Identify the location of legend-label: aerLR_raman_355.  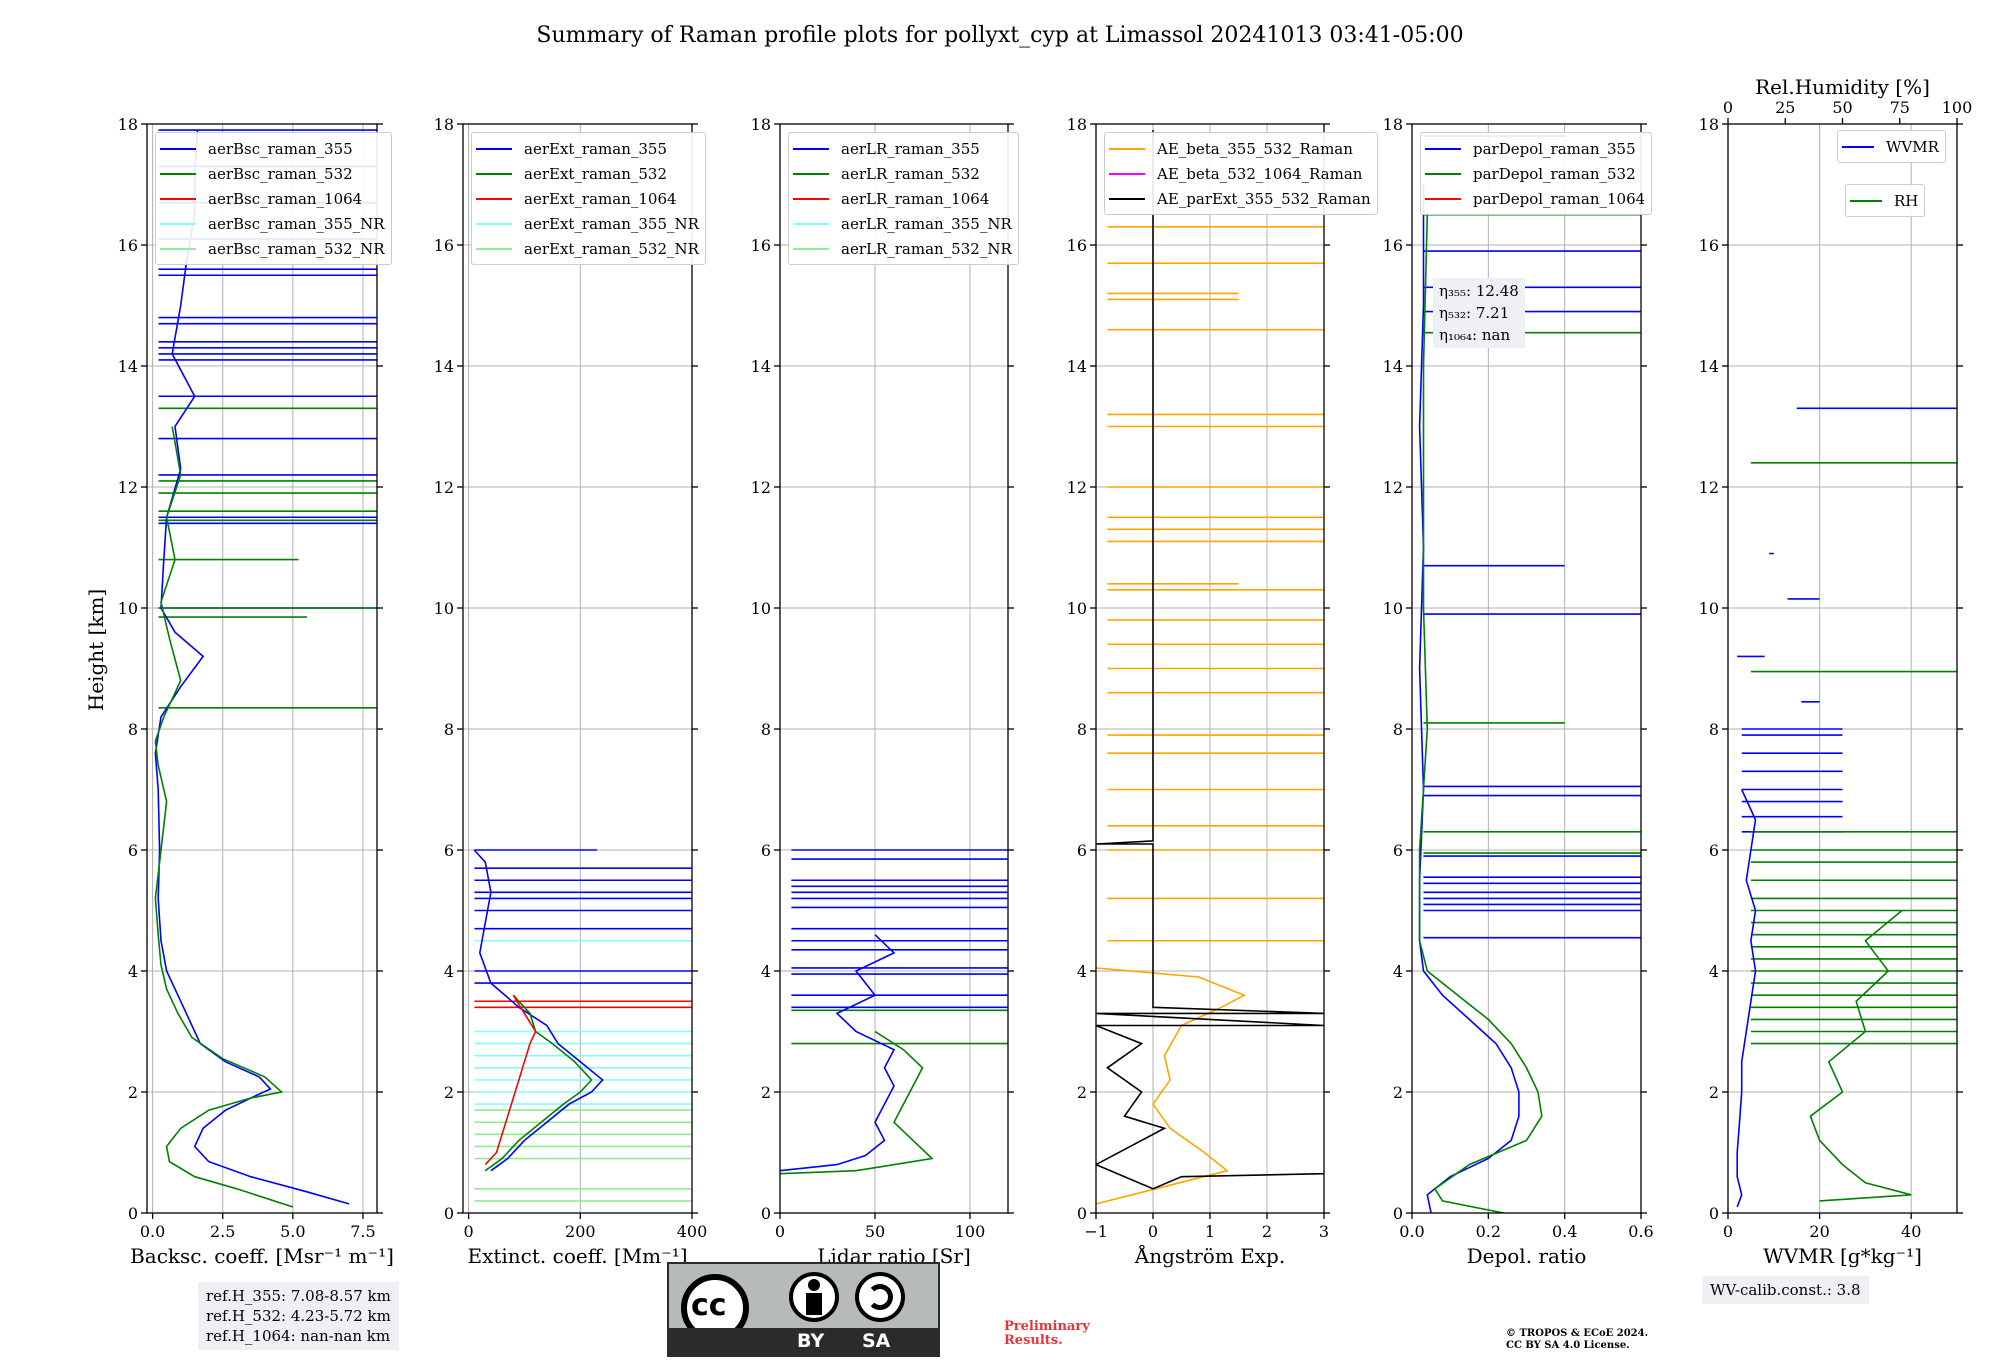
(910, 148).